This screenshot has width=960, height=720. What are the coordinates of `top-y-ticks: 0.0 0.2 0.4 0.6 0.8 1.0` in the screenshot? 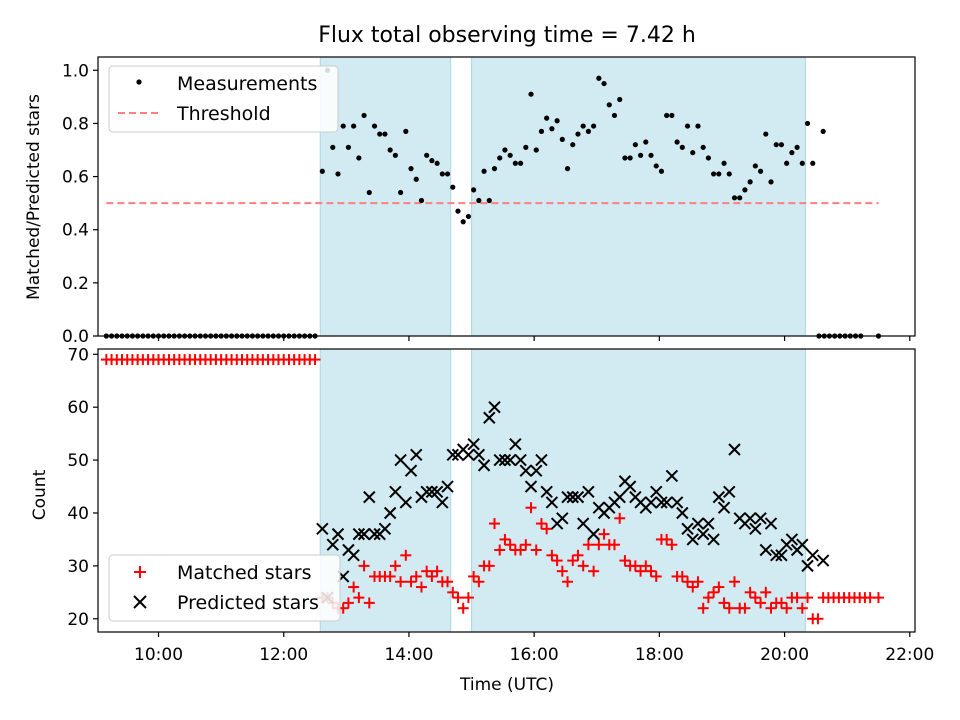 It's located at (80, 204).